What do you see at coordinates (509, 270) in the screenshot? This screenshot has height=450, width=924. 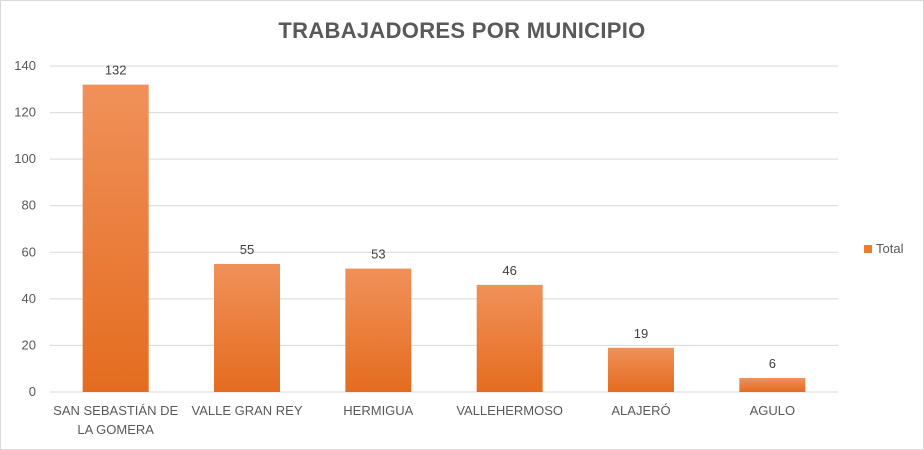 I see `data-label: 46` at bounding box center [509, 270].